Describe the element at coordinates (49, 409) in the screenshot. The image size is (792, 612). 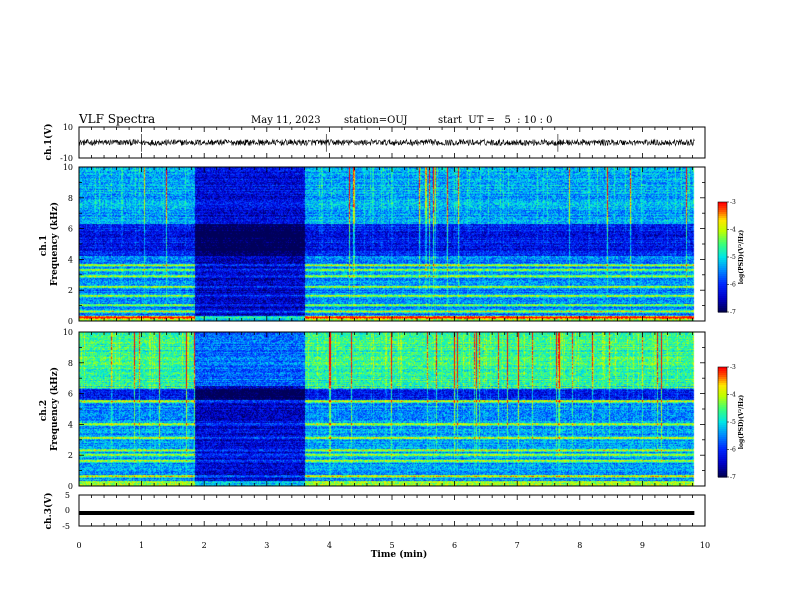
I see `ch2-spectrogram-ylabel: ch.2 Frequency (kHz)` at that location.